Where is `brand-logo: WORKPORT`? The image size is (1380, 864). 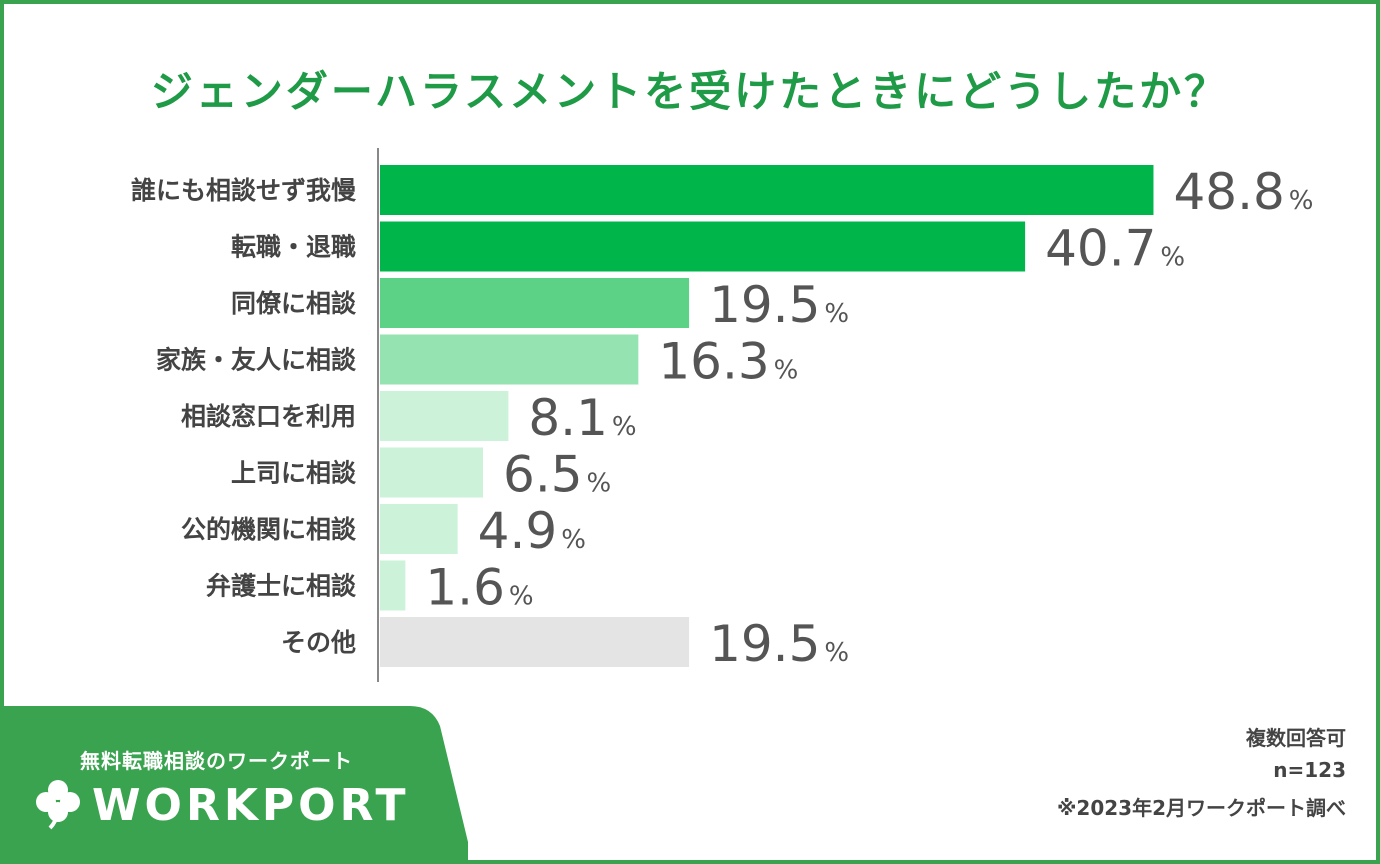 brand-logo: WORKPORT is located at coordinates (251, 805).